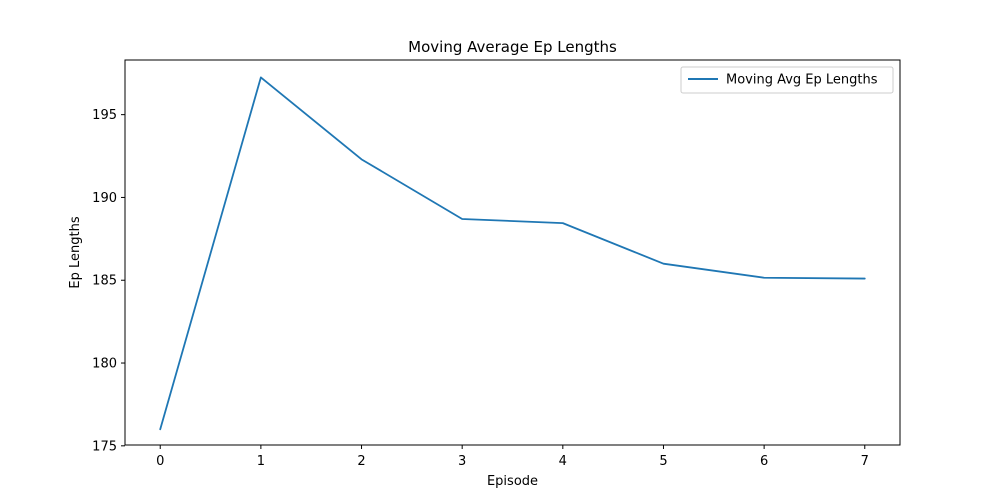 Image resolution: width=1000 pixels, height=500 pixels. Describe the element at coordinates (160, 461) in the screenshot. I see `x-tick-label: 0` at that location.